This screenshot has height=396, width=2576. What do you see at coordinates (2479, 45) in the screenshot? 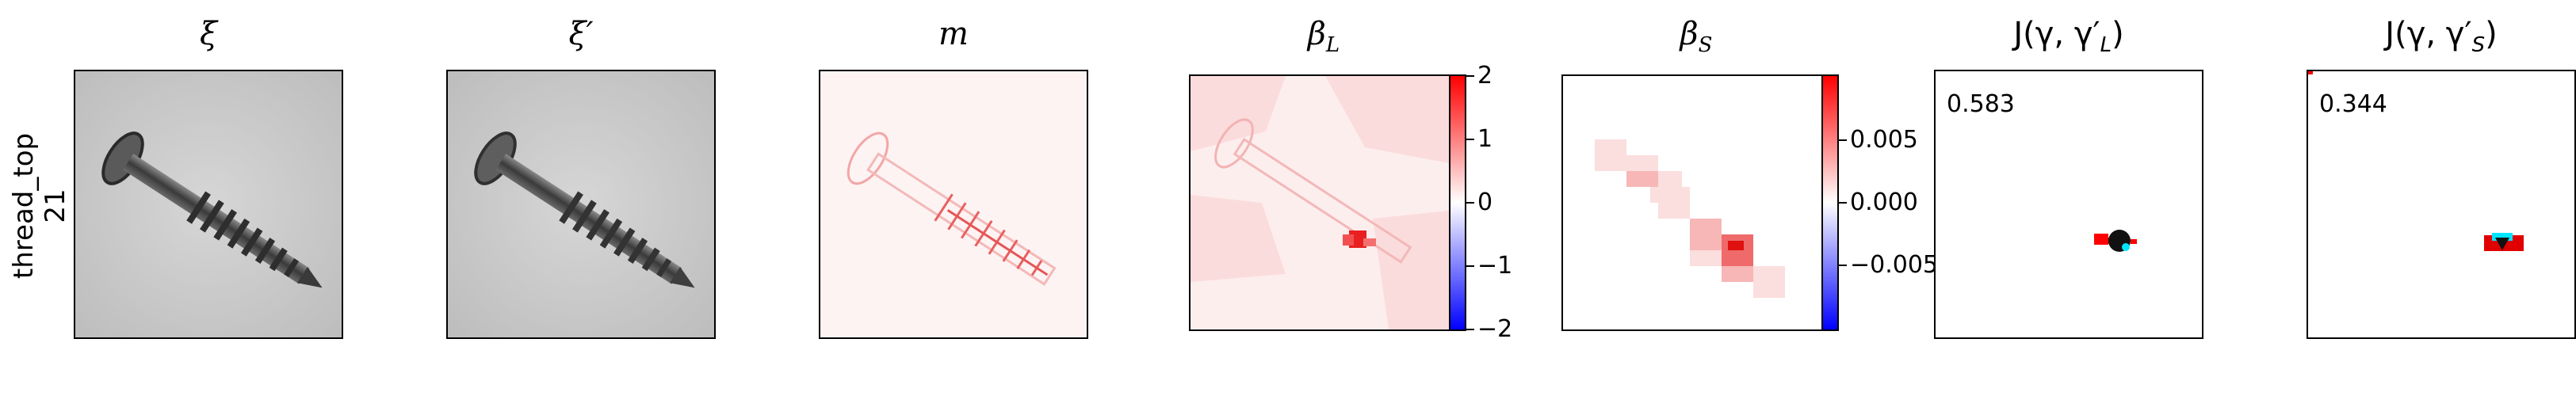
I see `j-s-title-sub: S` at bounding box center [2479, 45].